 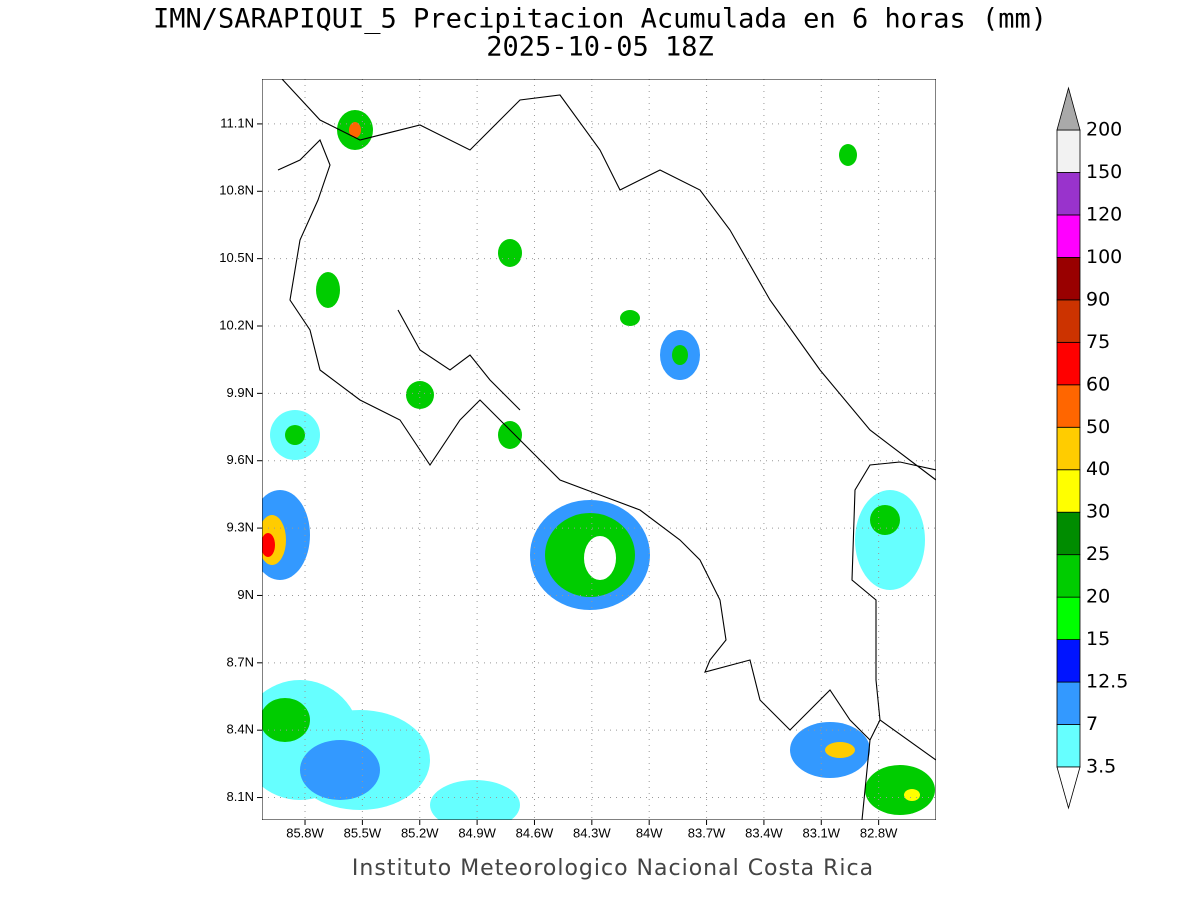 I want to click on lon-tick-label: 84W, so click(x=649, y=832).